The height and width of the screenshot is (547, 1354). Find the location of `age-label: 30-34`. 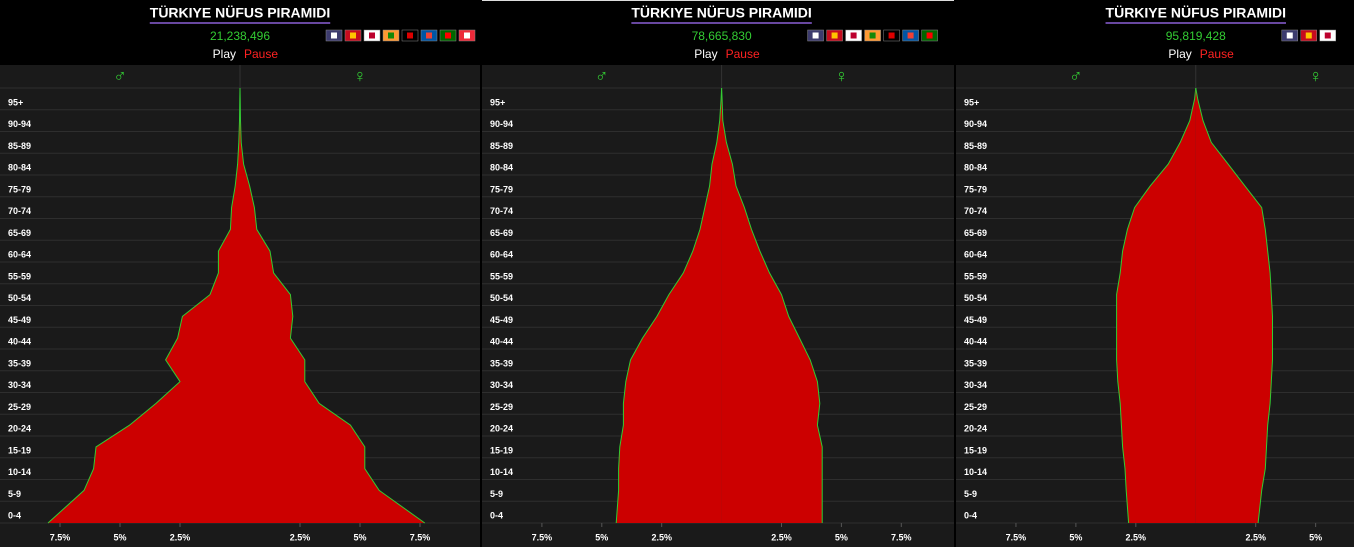

age-label: 30-34 is located at coordinates (975, 385).